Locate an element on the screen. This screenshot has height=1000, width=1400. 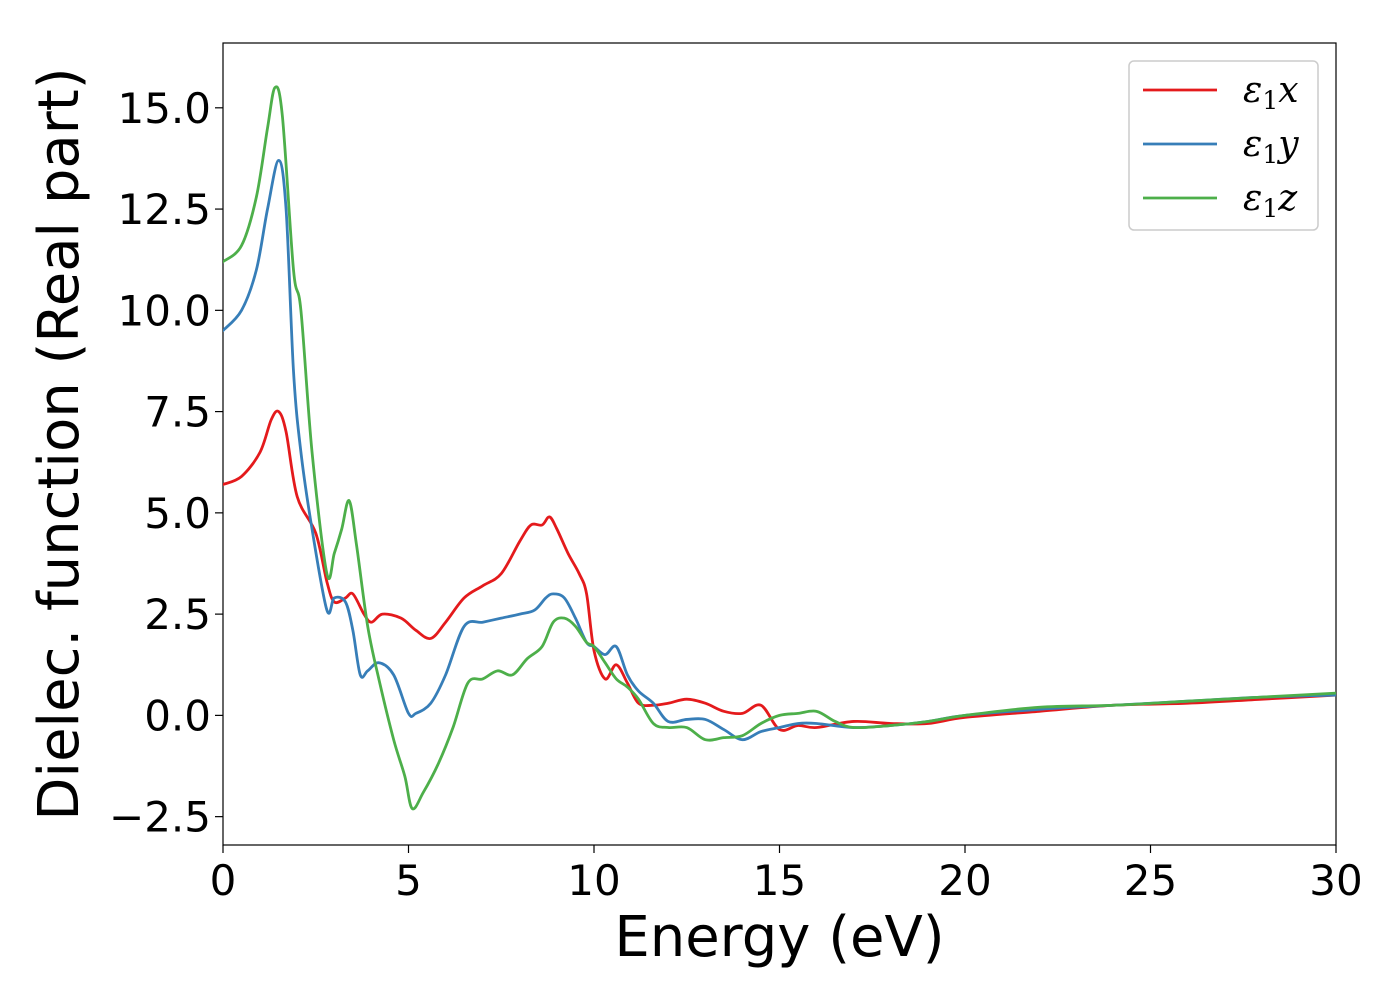
x-axis: 0 5 10 15 20 25 30 is located at coordinates (786, 875).